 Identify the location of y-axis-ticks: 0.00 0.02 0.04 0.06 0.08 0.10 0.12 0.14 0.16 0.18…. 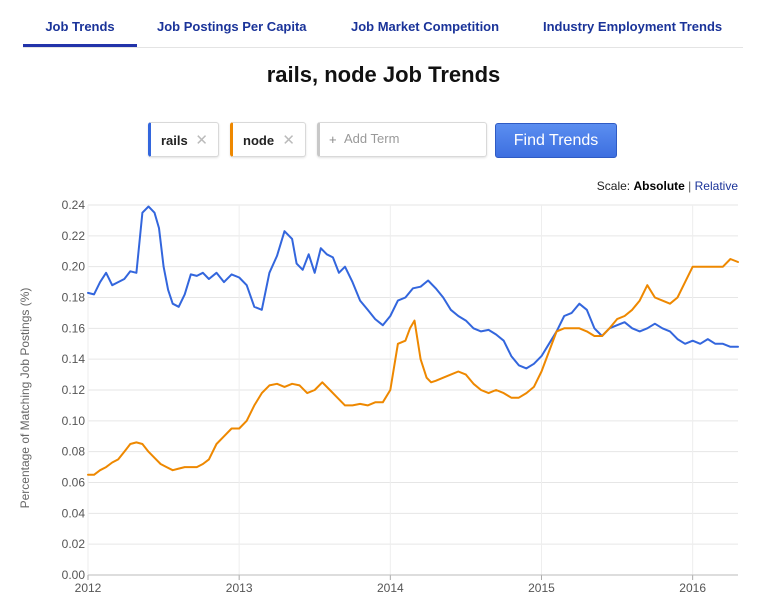
(74, 390).